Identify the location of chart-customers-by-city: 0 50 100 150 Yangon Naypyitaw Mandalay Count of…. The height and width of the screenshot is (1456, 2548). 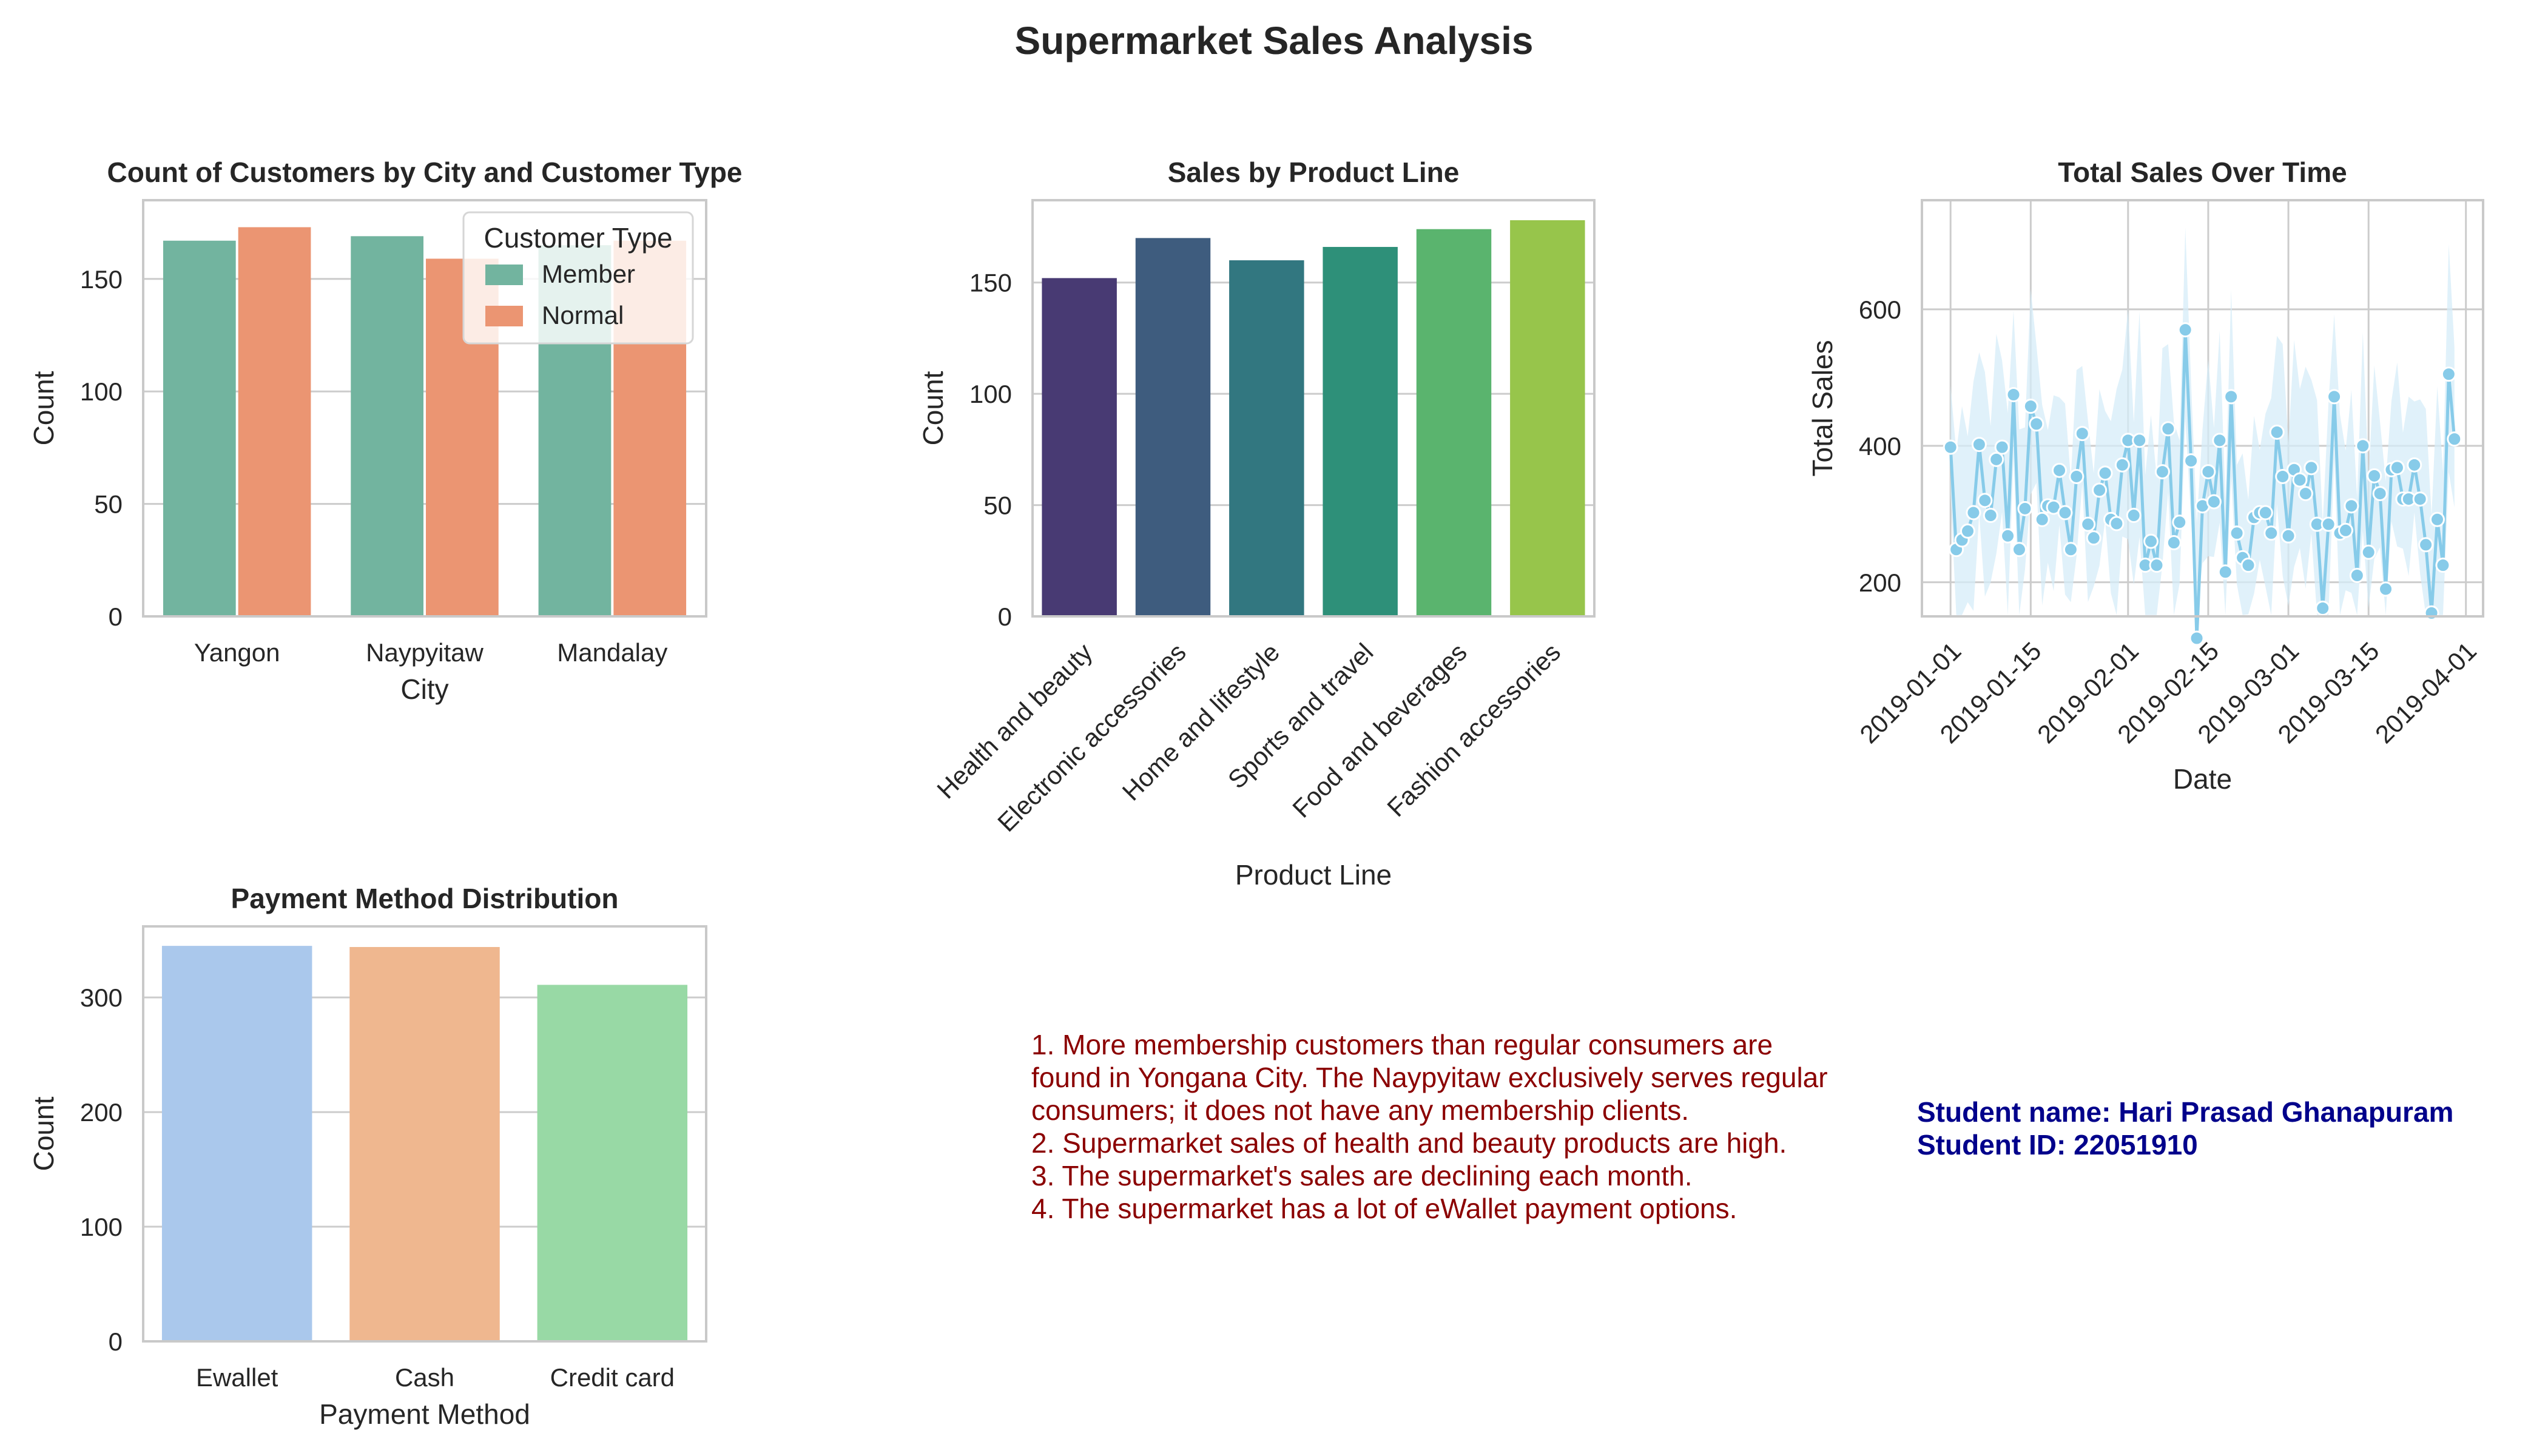
(385, 431).